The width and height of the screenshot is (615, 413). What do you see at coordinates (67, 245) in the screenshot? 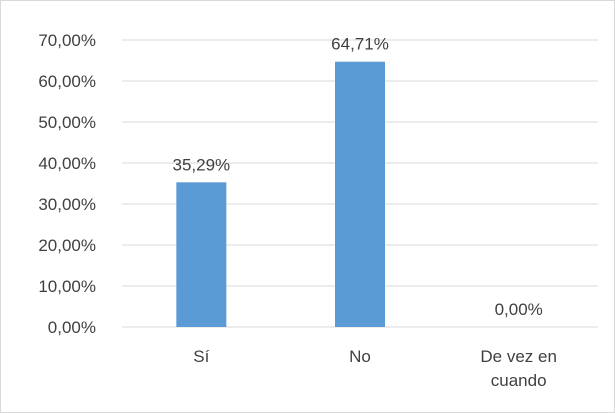
I see `y-tick-label: 20,00%` at bounding box center [67, 245].